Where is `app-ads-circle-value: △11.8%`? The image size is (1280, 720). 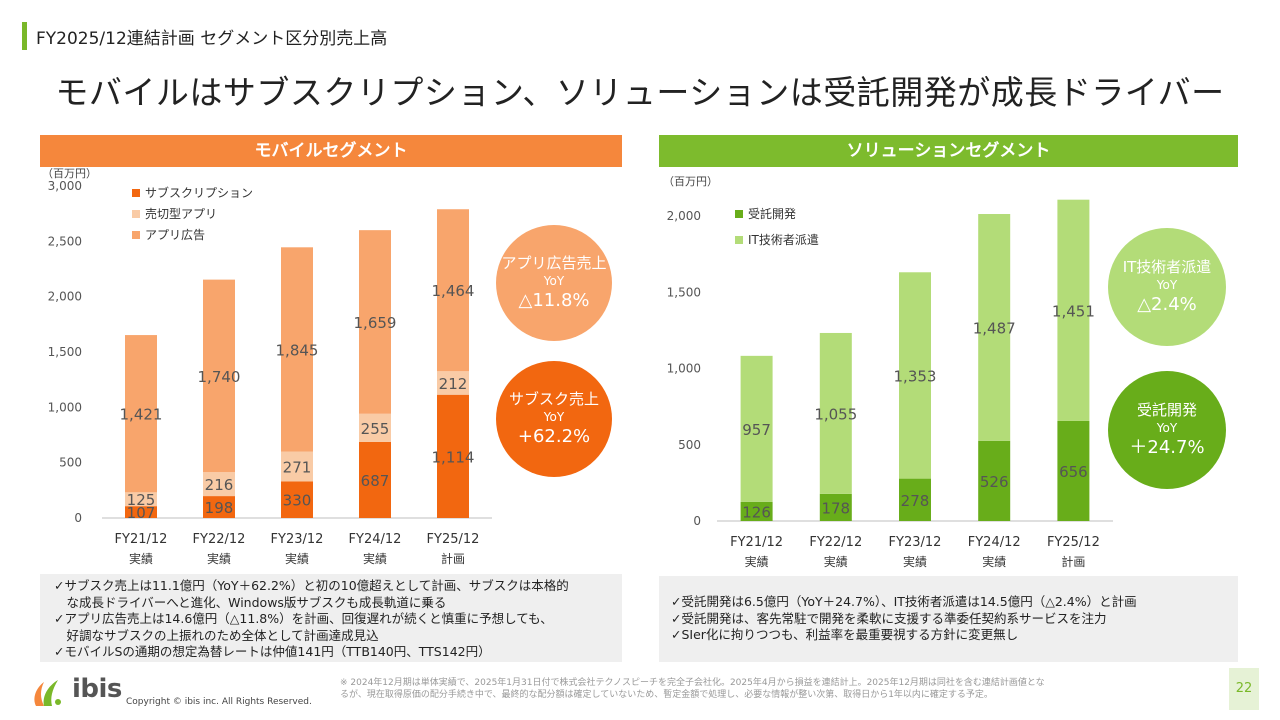
app-ads-circle-value: △11.8% is located at coordinates (554, 300).